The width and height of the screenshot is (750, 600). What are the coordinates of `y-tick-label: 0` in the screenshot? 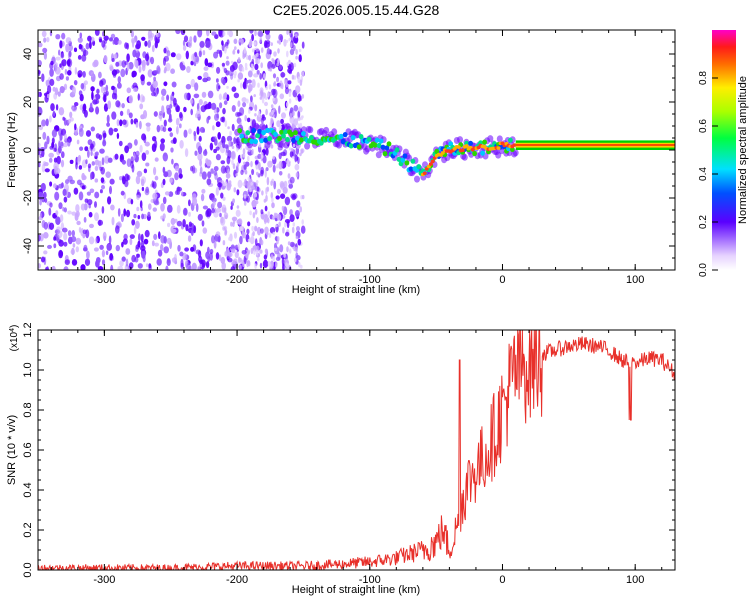 It's located at (28, 150).